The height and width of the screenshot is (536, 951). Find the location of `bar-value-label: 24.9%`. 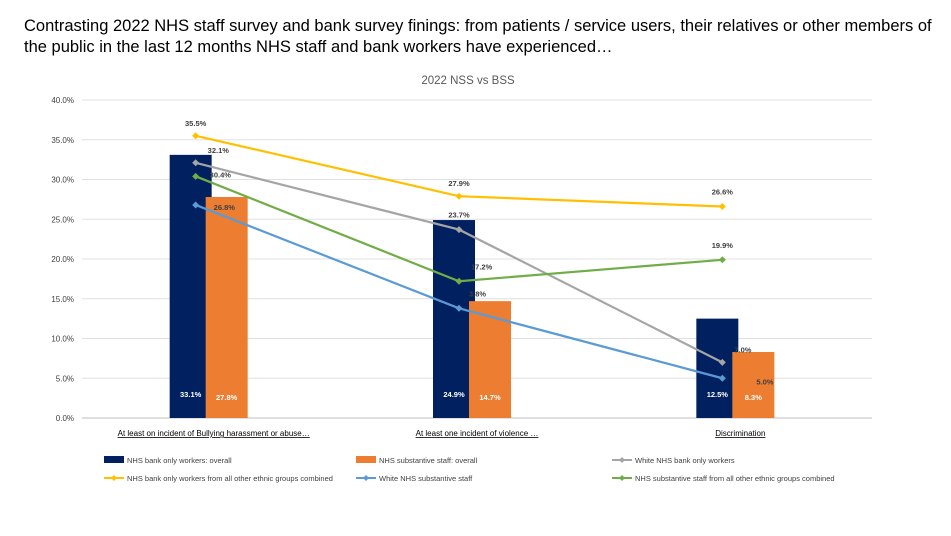

bar-value-label: 24.9% is located at coordinates (454, 394).